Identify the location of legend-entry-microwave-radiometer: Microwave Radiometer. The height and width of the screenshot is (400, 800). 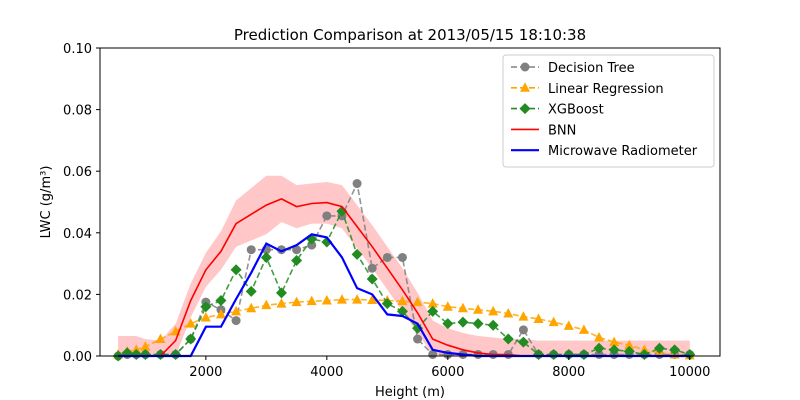
(604, 151).